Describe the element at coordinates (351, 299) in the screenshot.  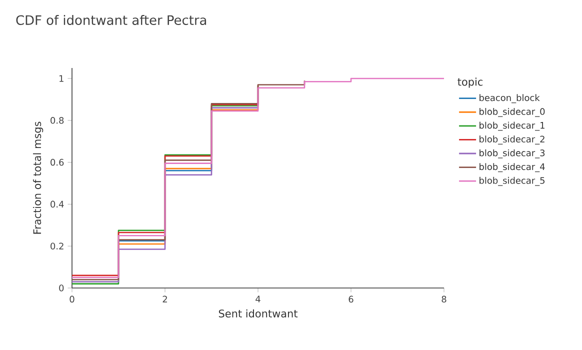
I see `x-tick-label: 6` at that location.